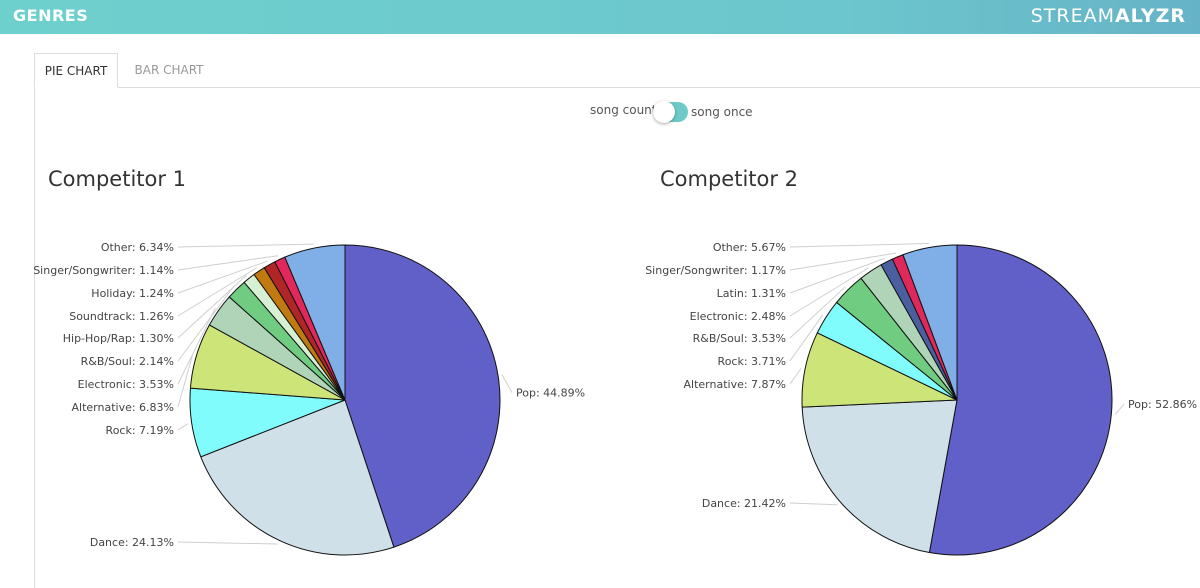  I want to click on brand-logo: STREAMALYZR, so click(1108, 16).